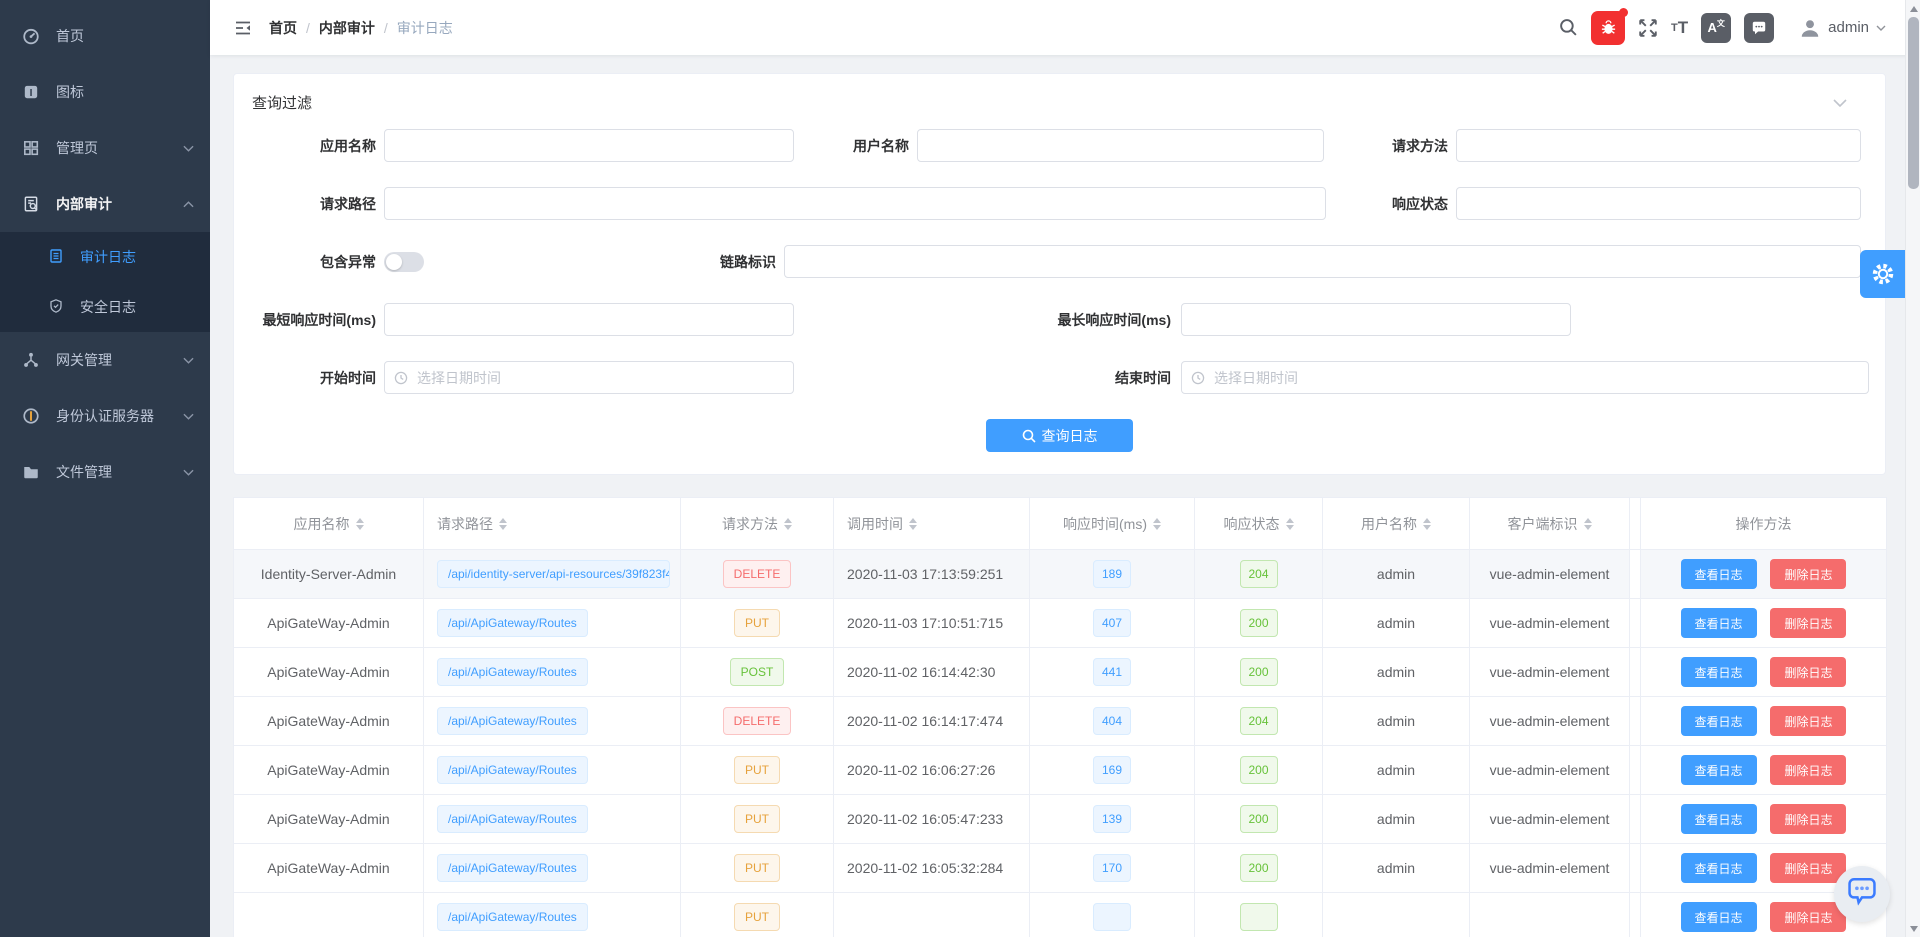 The image size is (1920, 937). I want to click on sidebar-item-icons: I 图标, so click(105, 92).